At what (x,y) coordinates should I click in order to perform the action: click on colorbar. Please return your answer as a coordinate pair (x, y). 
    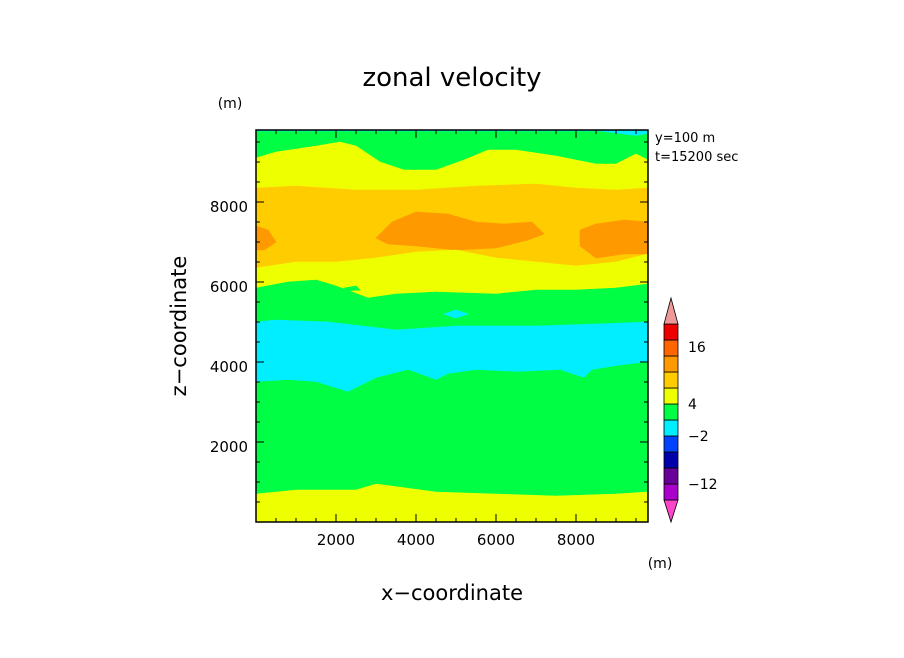
    Looking at the image, I should click on (671, 410).